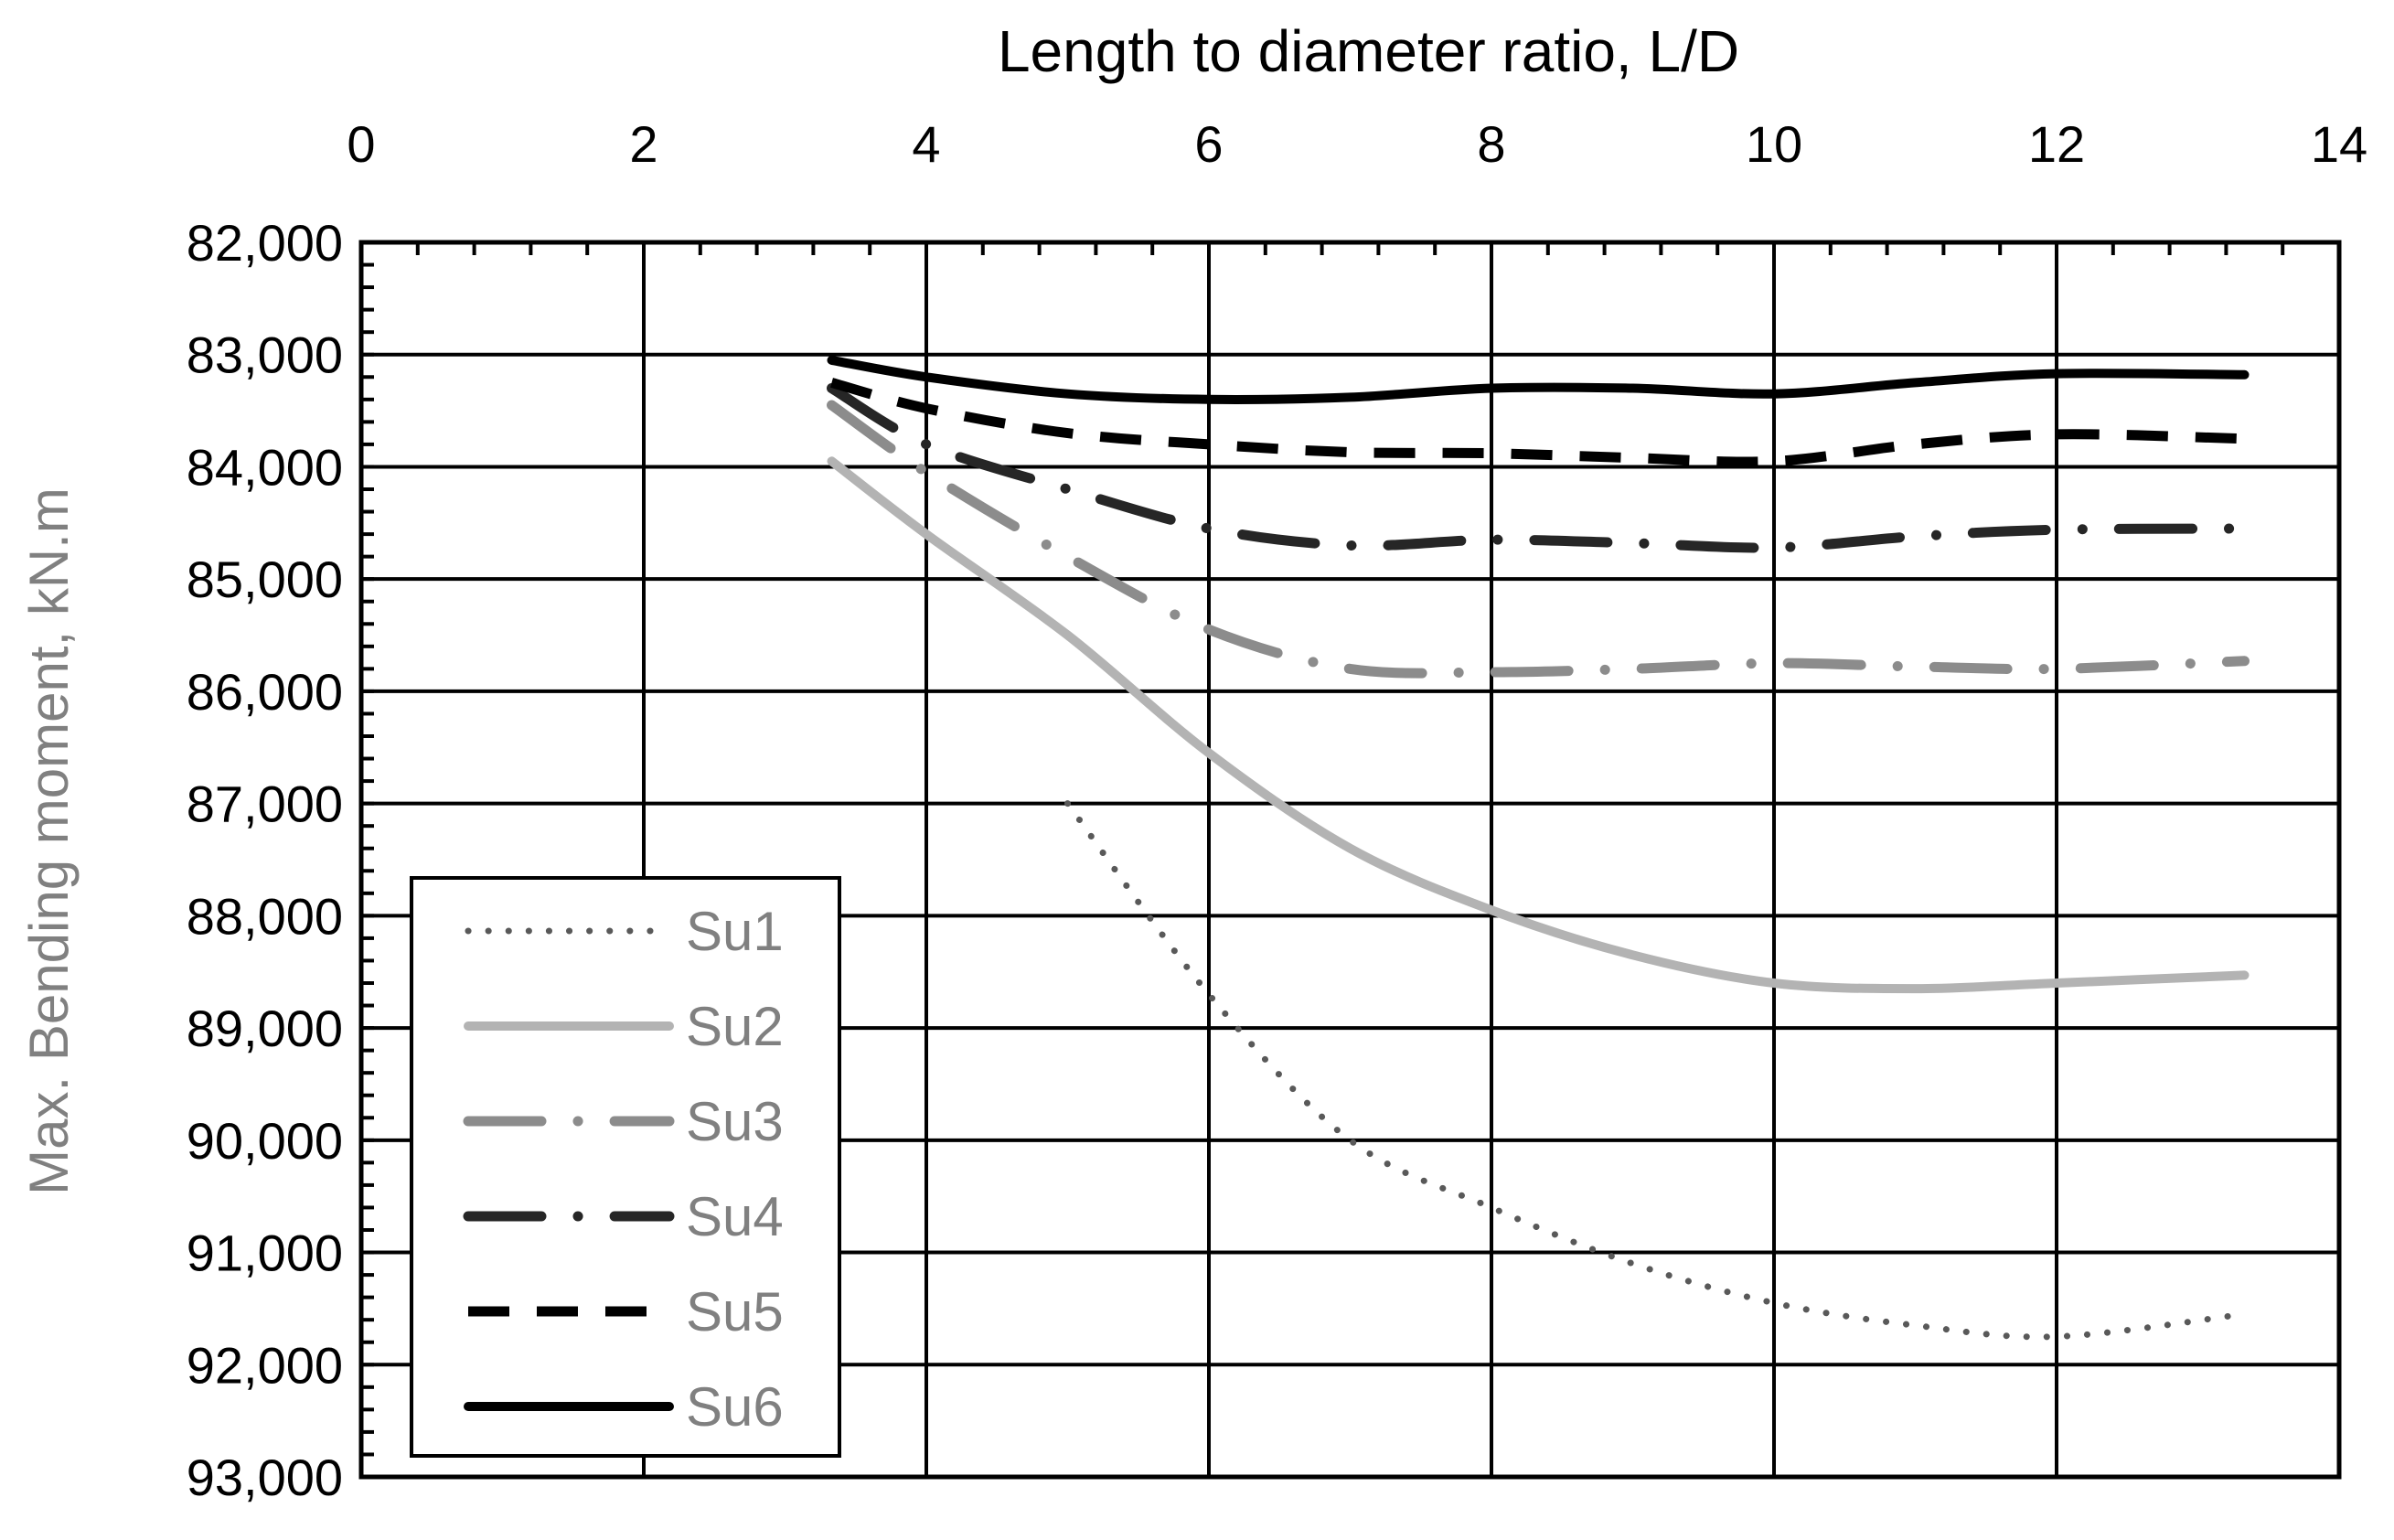 This screenshot has width=2394, height=1540. What do you see at coordinates (49, 841) in the screenshot?
I see `y-axis-title: Max. Bending moment, kN.m` at bounding box center [49, 841].